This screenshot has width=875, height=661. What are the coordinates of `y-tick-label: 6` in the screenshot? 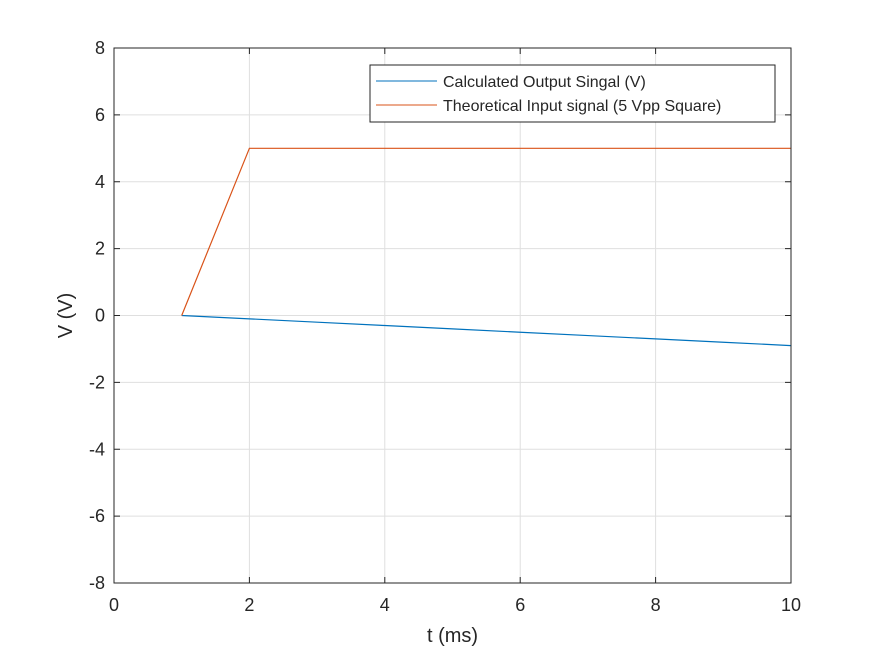 It's located at (100, 115).